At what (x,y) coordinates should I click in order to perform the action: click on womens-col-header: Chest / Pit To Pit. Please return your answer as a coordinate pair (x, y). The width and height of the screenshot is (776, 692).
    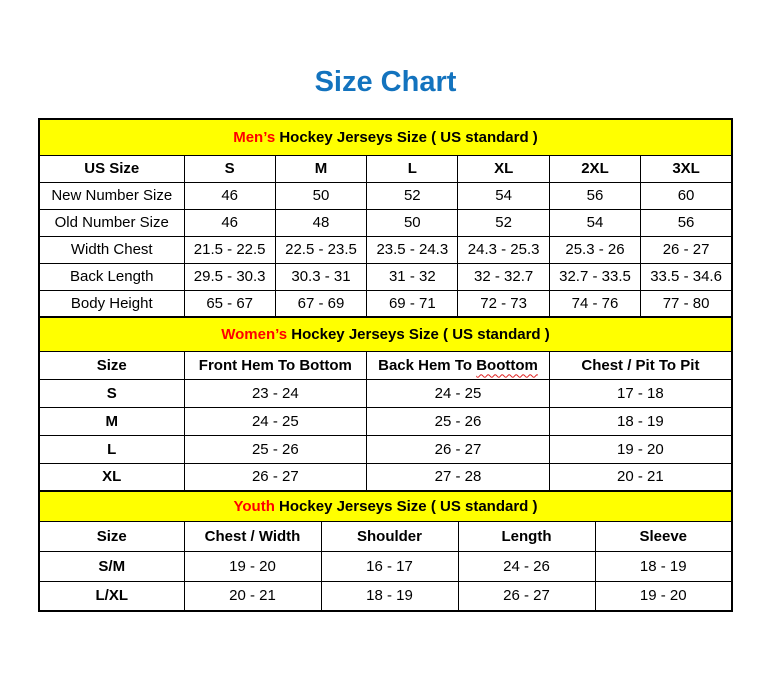
    Looking at the image, I should click on (640, 365).